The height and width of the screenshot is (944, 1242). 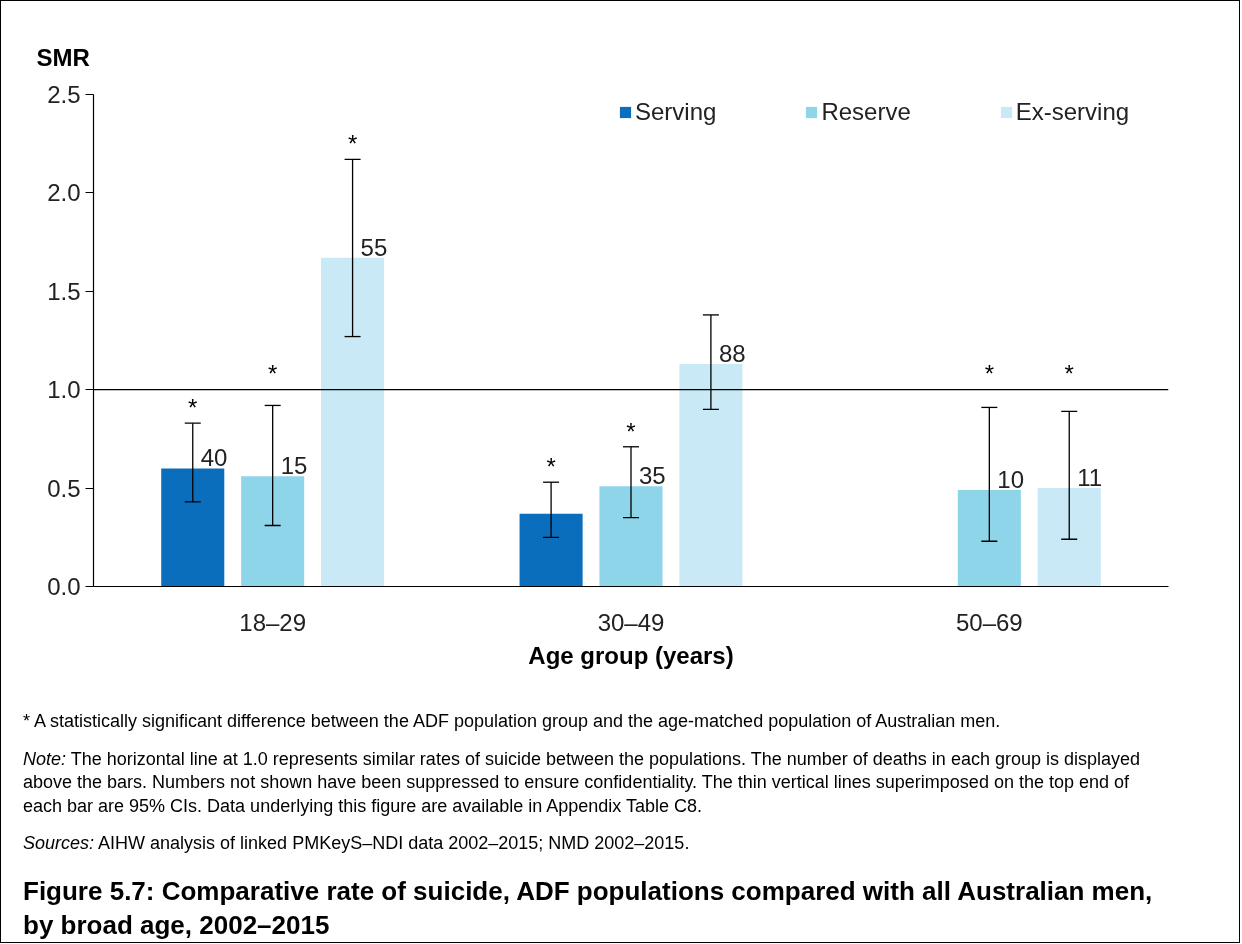 I want to click on legend-label: Ex-serving, so click(x=1072, y=112).